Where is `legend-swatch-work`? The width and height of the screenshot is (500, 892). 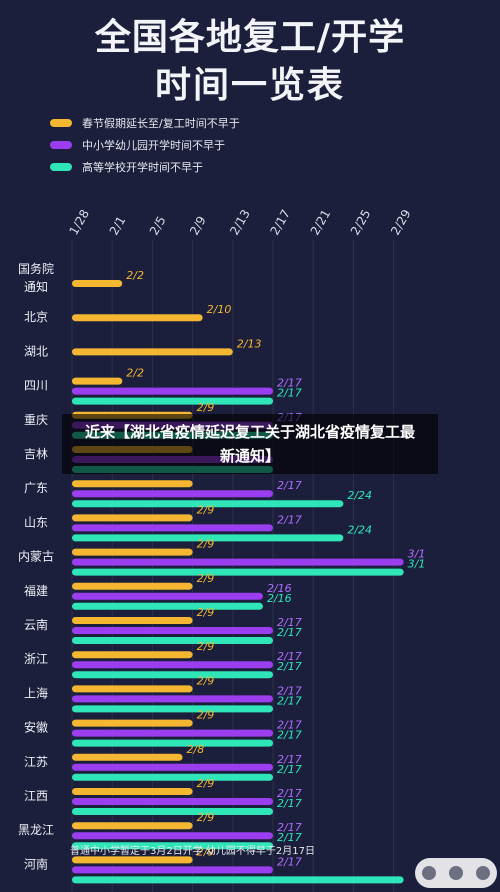 legend-swatch-work is located at coordinates (61, 123).